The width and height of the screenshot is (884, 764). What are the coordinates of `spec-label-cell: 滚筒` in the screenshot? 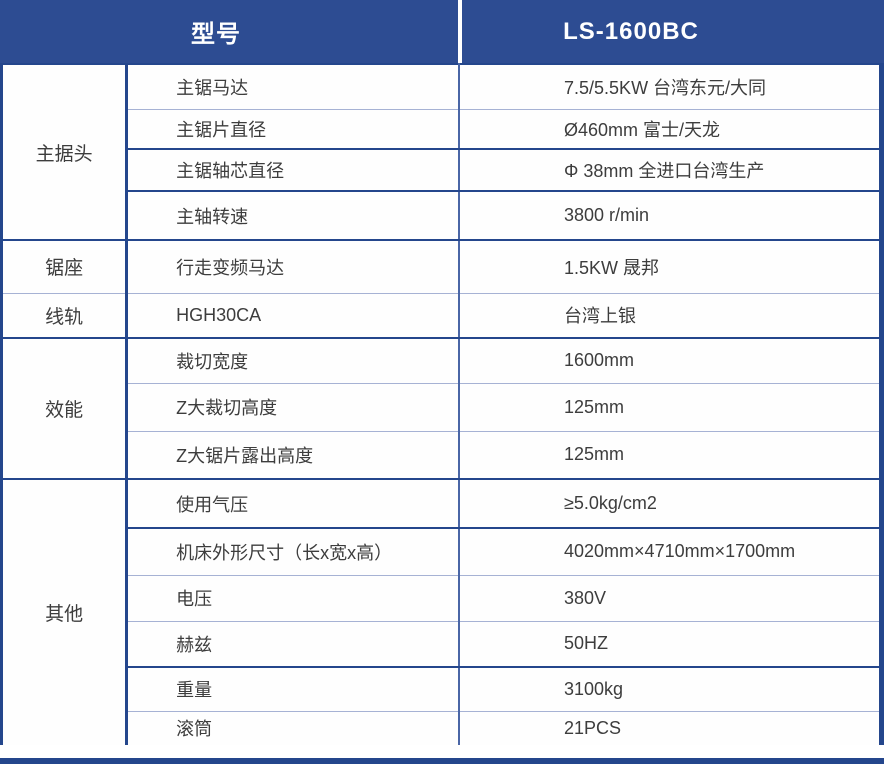 It's located at (292, 728).